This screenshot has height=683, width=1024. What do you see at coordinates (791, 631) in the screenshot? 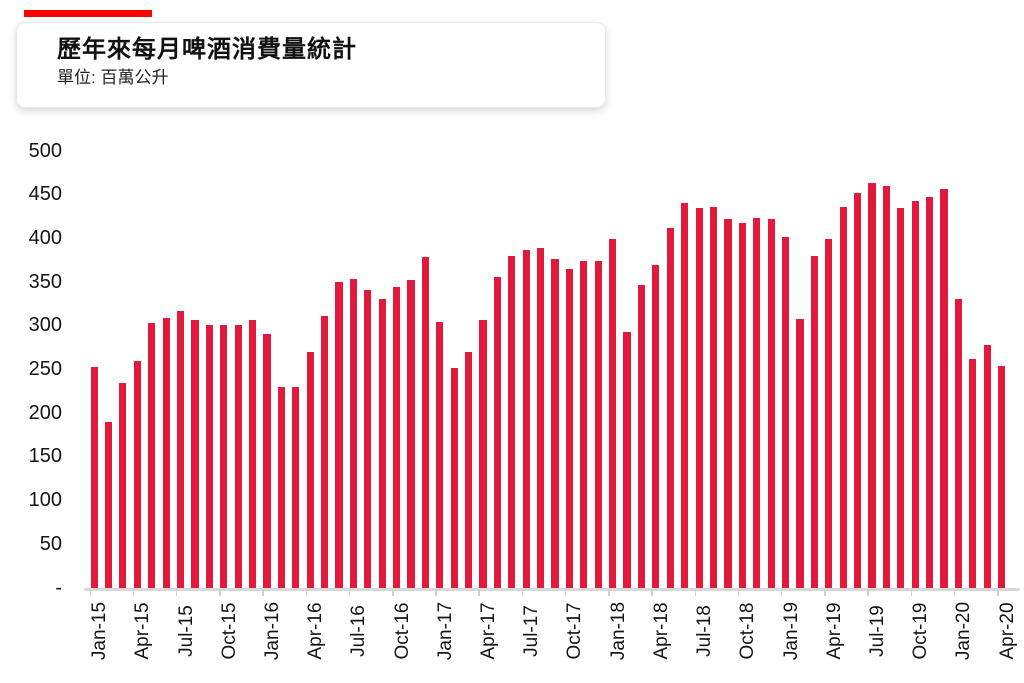
I see `x-axis-label: Jan-19` at bounding box center [791, 631].